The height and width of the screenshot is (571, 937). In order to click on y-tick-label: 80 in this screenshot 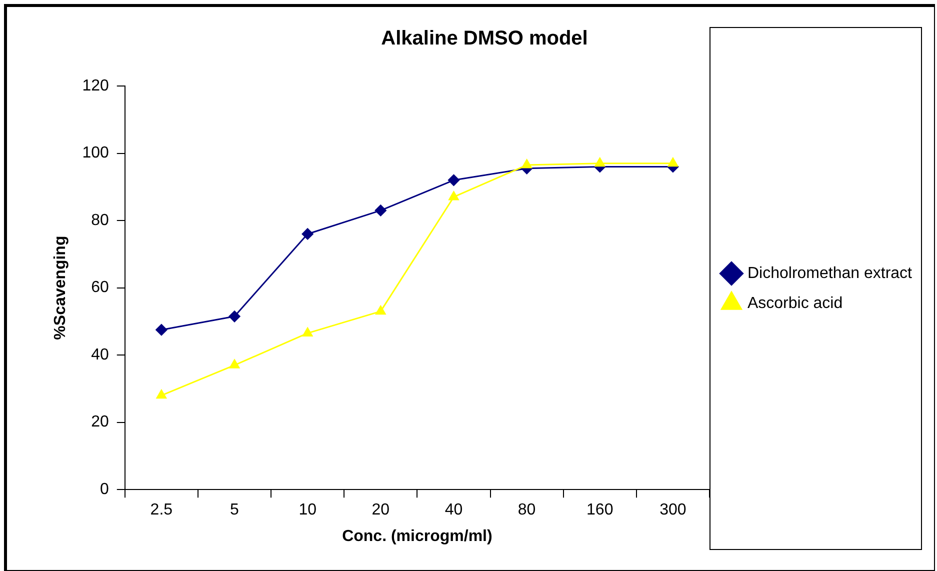, I will do `click(100, 220)`.